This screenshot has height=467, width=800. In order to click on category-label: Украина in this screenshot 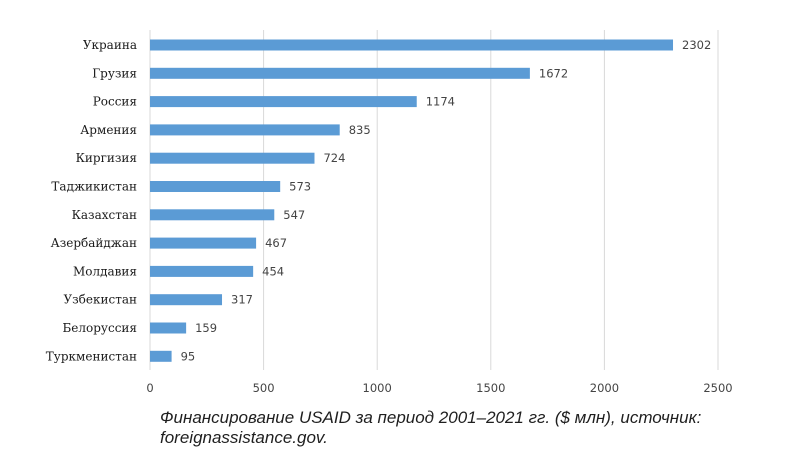, I will do `click(110, 45)`.